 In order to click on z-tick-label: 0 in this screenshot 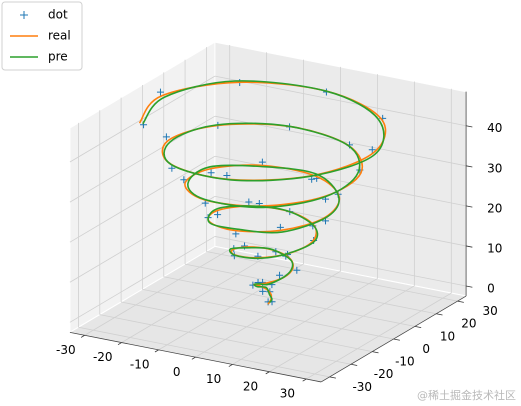, I will do `click(491, 288)`.